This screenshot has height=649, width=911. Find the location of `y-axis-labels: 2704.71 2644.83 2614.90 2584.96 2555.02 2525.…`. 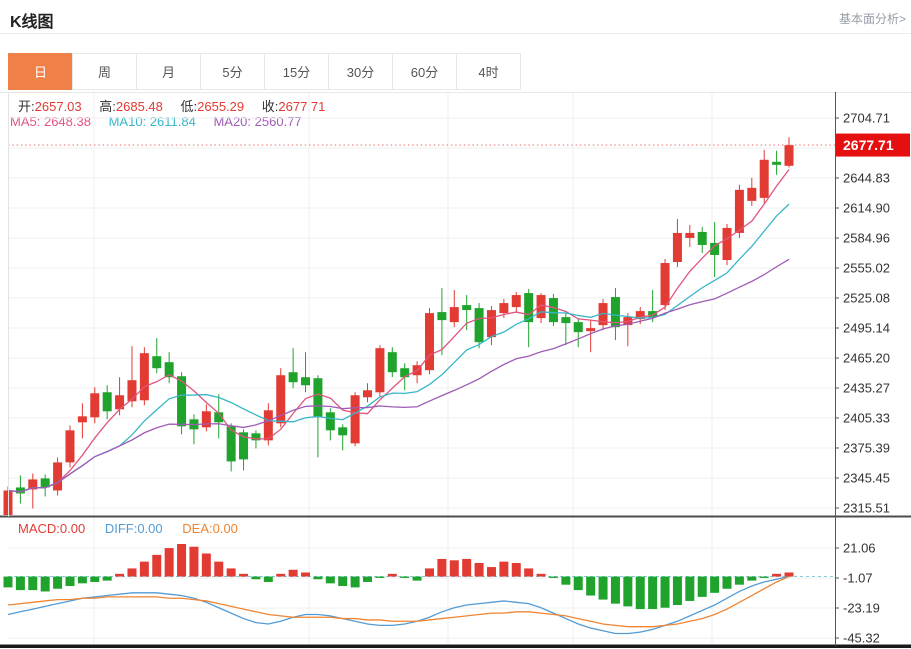

y-axis-labels: 2704.71 2644.83 2614.90 2584.96 2555.02 2525.… is located at coordinates (862, 378).